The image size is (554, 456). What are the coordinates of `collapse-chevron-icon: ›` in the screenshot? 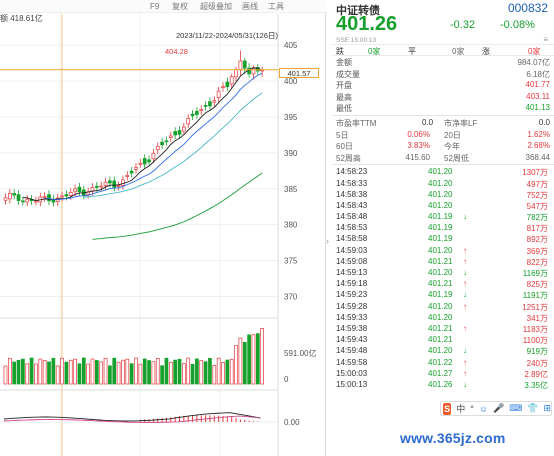 It's located at (327, 241).